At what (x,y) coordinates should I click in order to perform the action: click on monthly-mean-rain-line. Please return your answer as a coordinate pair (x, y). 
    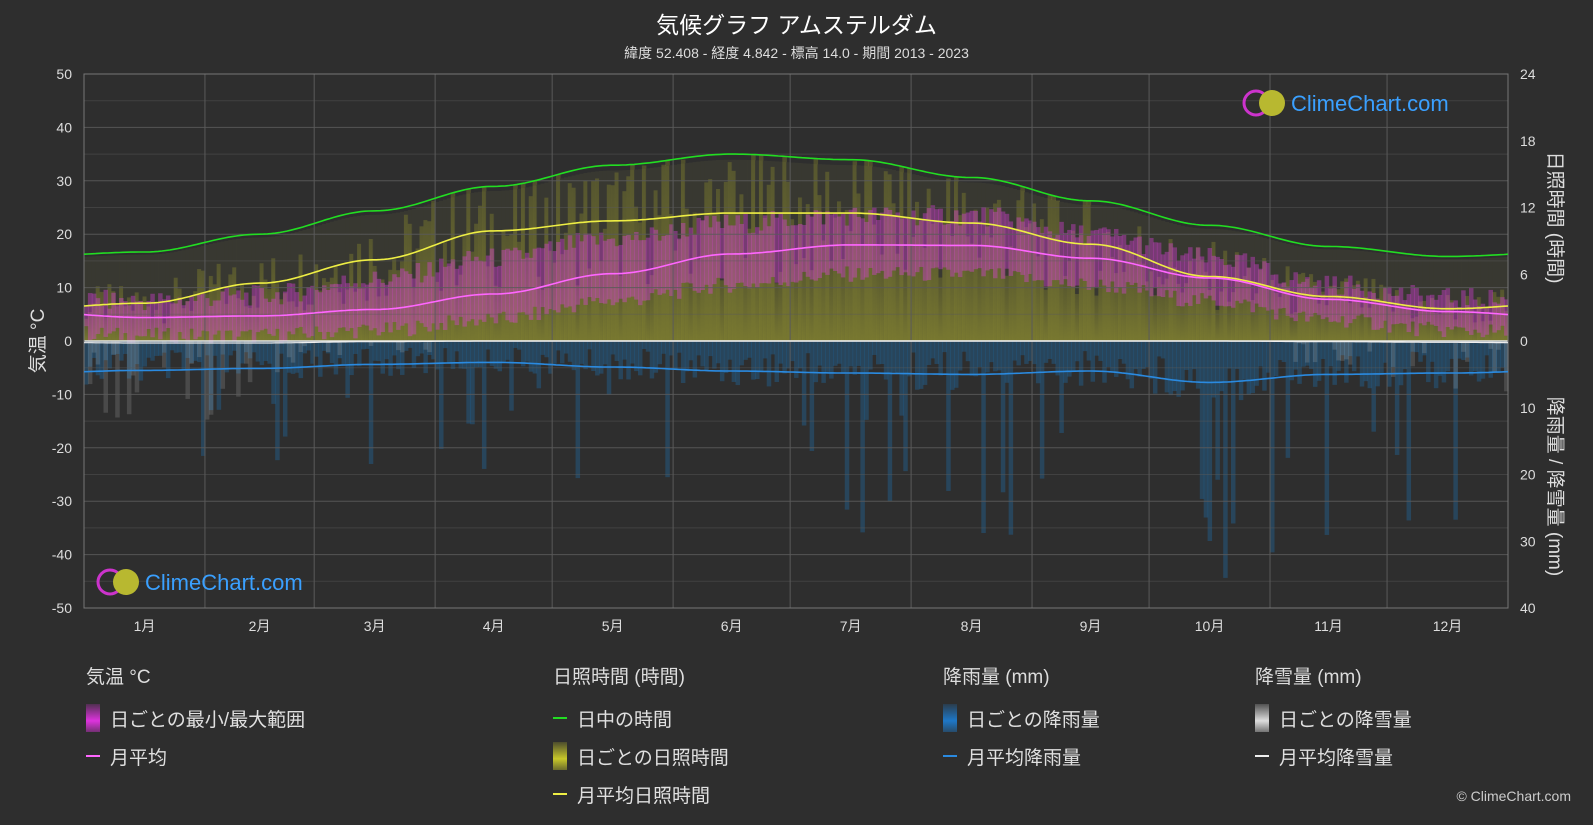
    Looking at the image, I should click on (796, 372).